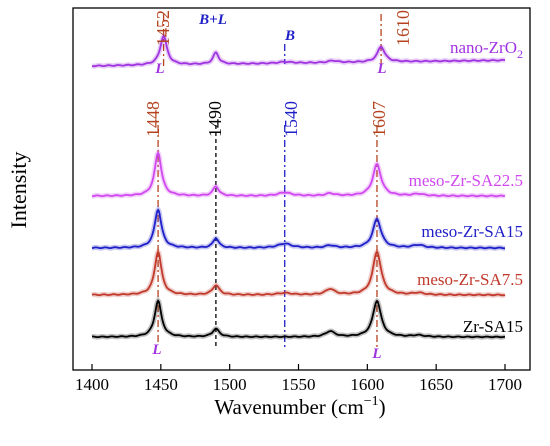 The image size is (550, 446). Describe the element at coordinates (367, 384) in the screenshot. I see `x-tick-label-1600: 1600` at that location.